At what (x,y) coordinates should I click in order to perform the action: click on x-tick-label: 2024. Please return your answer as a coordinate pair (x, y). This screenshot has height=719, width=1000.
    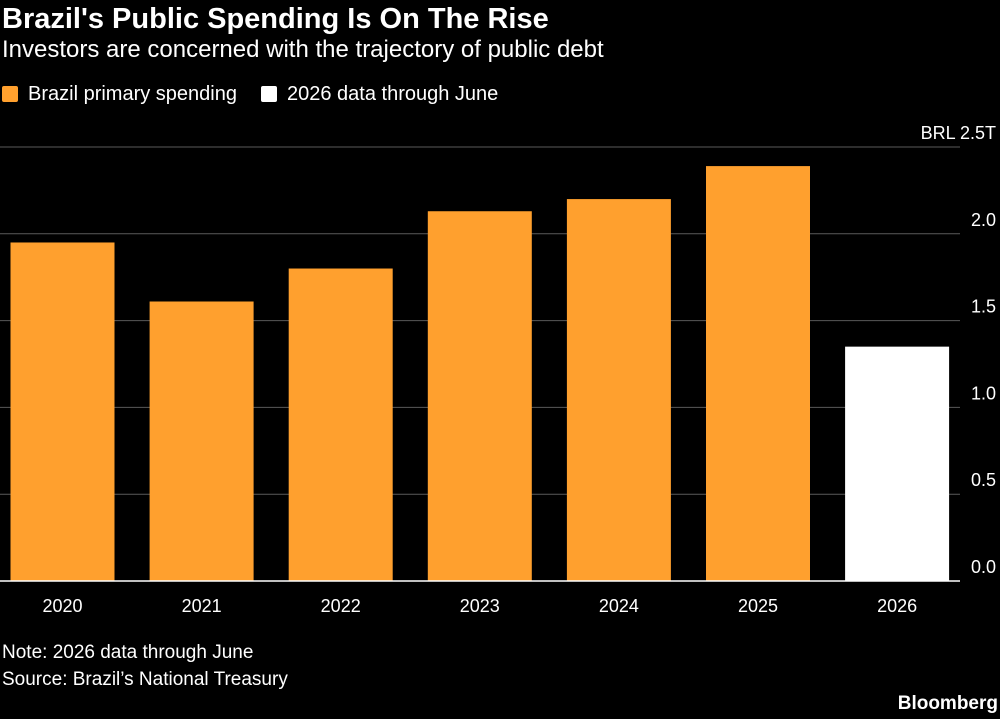
    Looking at the image, I should click on (619, 606).